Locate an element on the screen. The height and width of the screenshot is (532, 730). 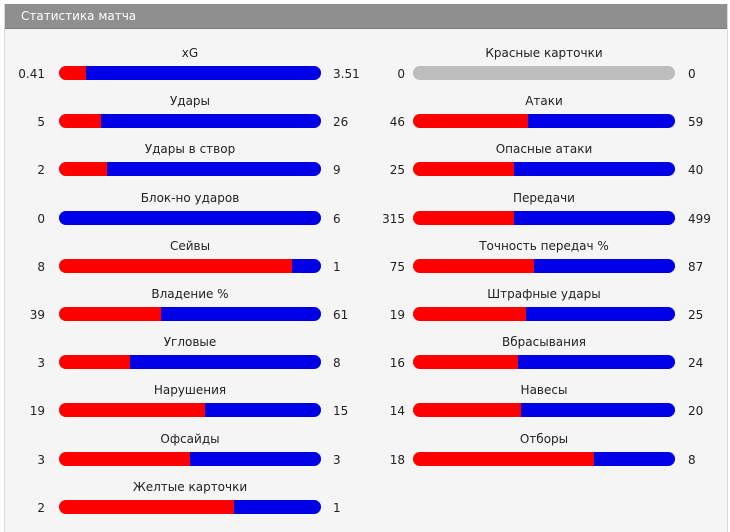
stat-label-corners: Угловые is located at coordinates (190, 342).